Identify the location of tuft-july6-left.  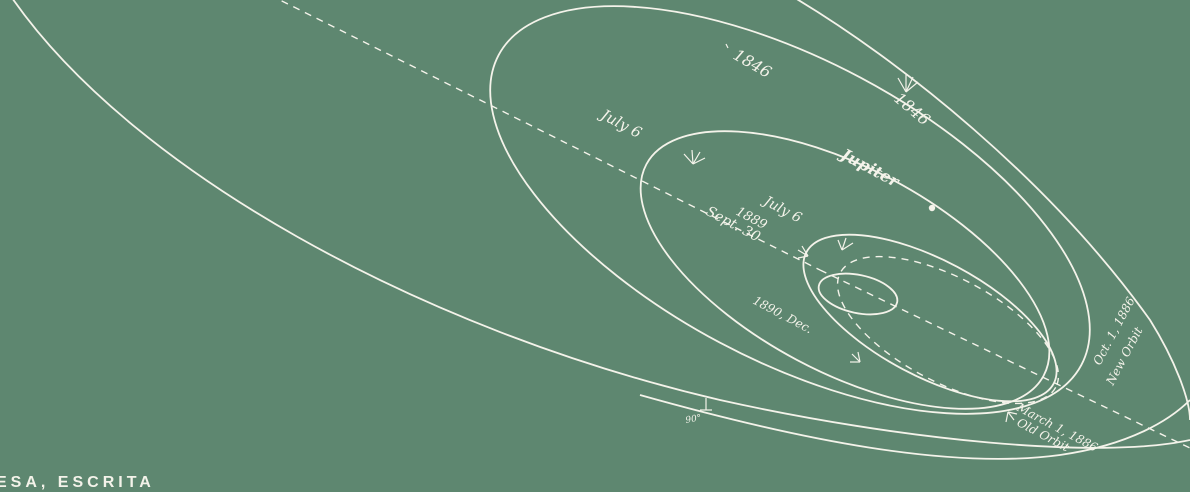
(694, 157).